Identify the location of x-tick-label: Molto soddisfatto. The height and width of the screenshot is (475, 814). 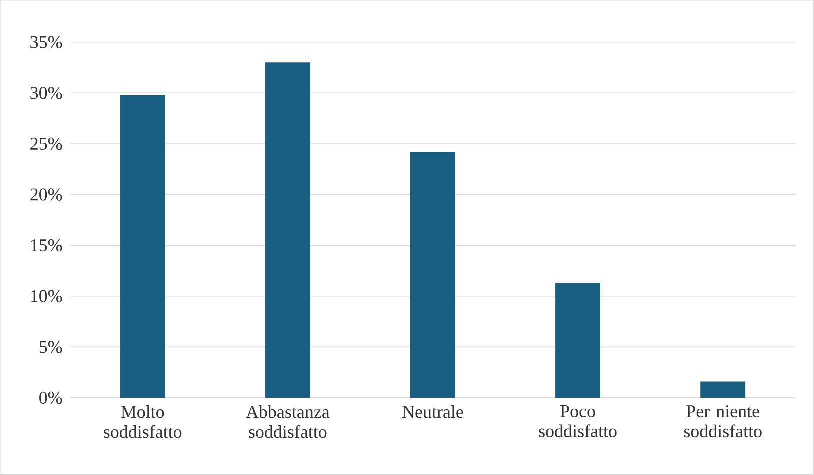
(143, 421).